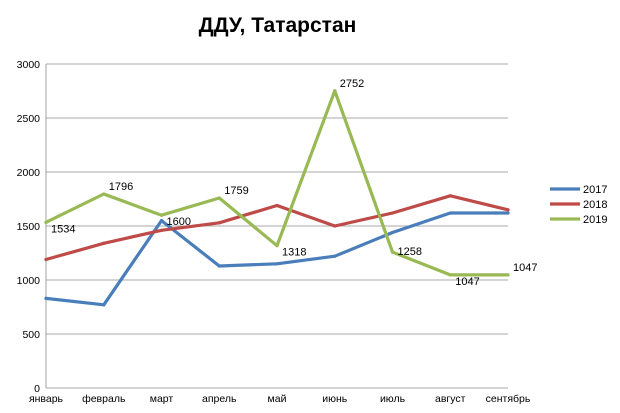  What do you see at coordinates (450, 399) in the screenshot?
I see `x-tick-label: август` at bounding box center [450, 399].